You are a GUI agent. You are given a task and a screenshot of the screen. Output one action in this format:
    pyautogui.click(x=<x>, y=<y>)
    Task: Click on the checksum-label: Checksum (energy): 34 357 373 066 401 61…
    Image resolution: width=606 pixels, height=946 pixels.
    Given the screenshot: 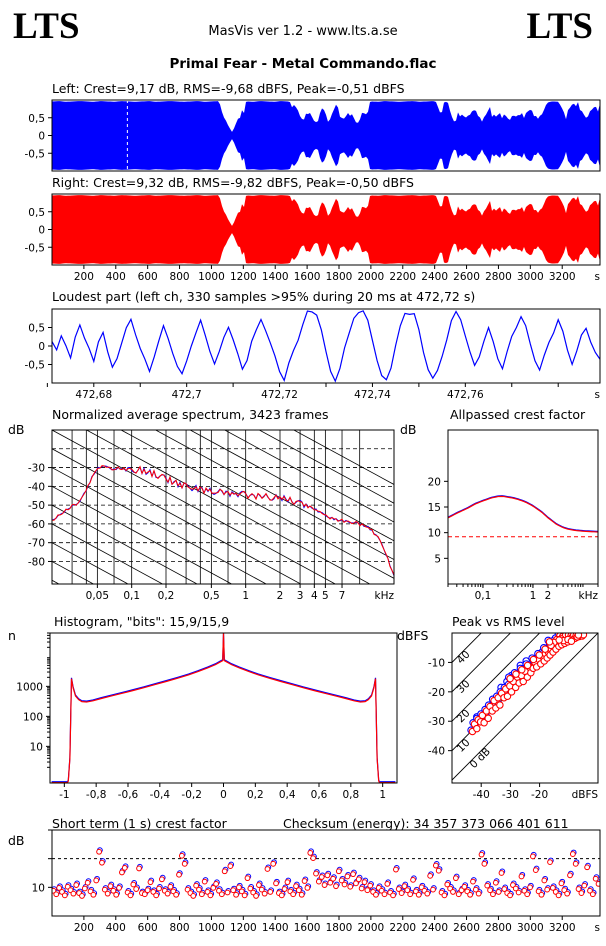 What is the action you would take?
    pyautogui.click(x=426, y=823)
    